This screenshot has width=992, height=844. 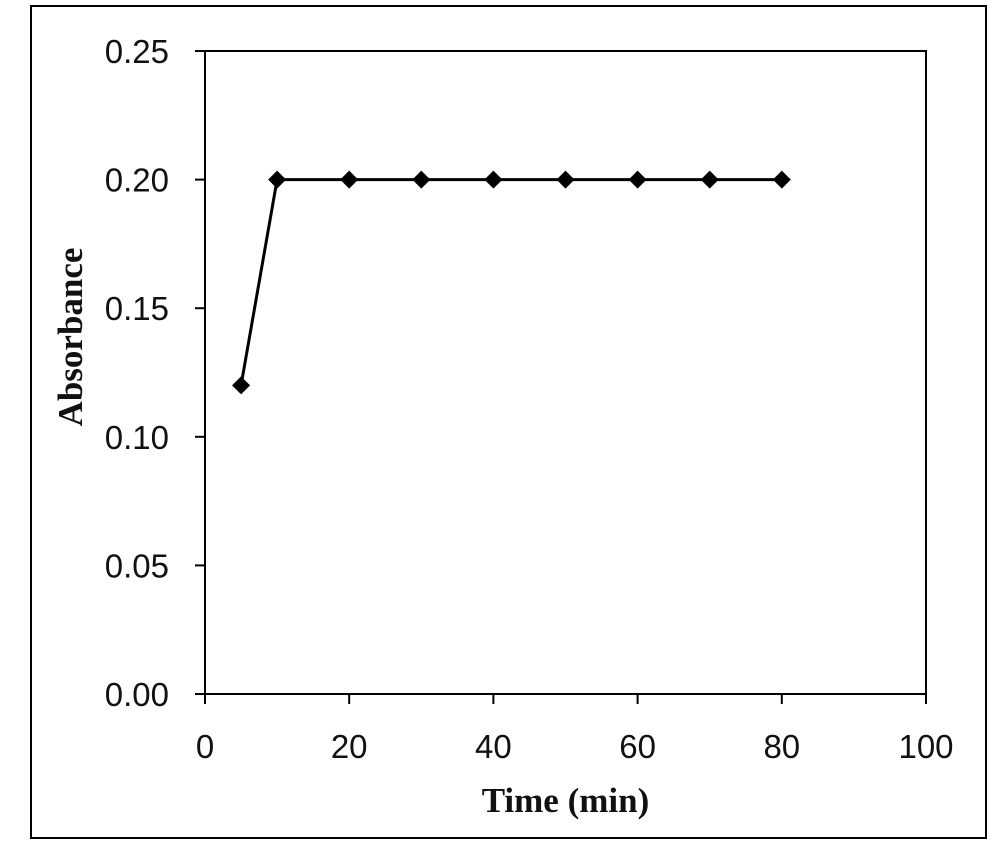 What do you see at coordinates (566, 800) in the screenshot?
I see `x-axis-title: Time (min)` at bounding box center [566, 800].